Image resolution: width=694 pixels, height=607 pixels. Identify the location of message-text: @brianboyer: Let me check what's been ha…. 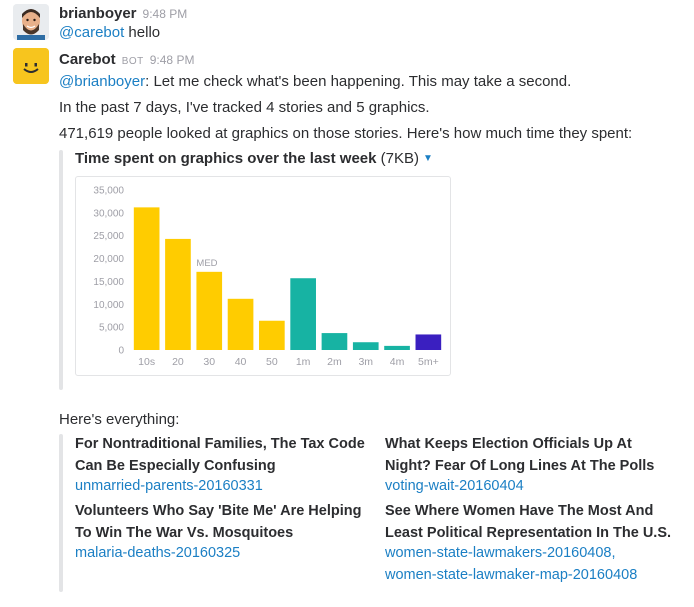
(315, 81).